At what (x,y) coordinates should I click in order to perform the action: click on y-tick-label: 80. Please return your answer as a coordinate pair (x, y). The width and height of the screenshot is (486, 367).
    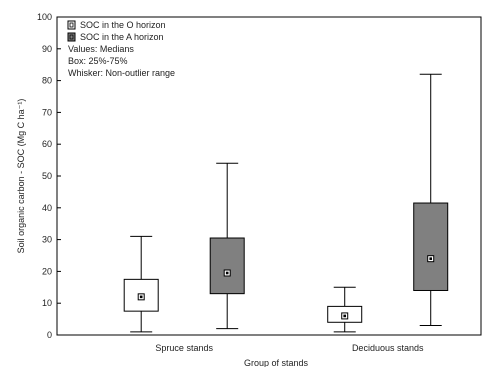
    Looking at the image, I should click on (47, 81).